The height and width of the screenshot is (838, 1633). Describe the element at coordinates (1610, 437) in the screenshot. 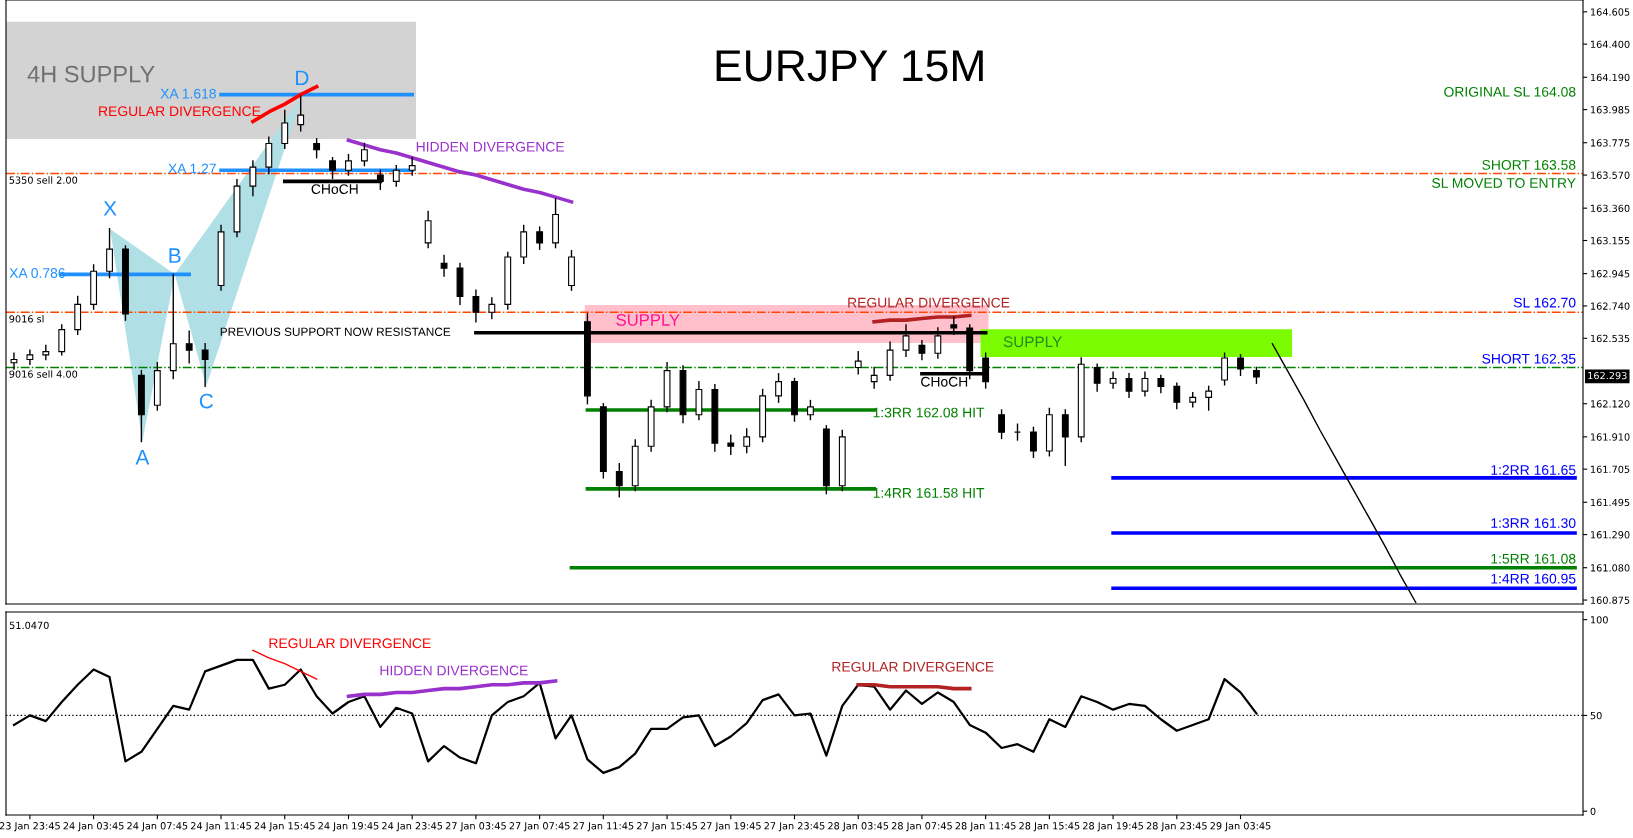

I see `y-tick-label: 161.910` at that location.